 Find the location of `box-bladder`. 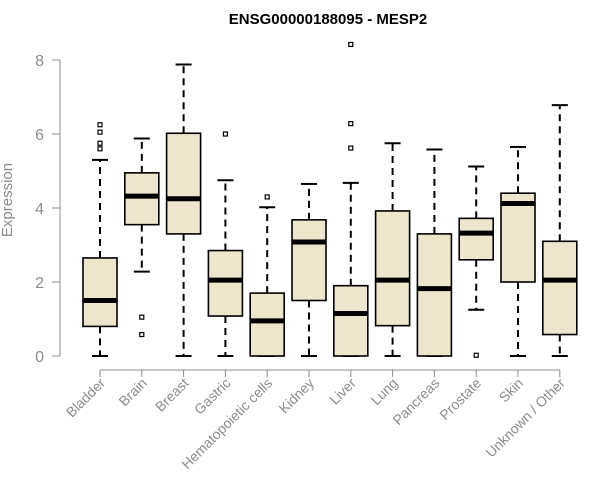

box-bladder is located at coordinates (100, 239).